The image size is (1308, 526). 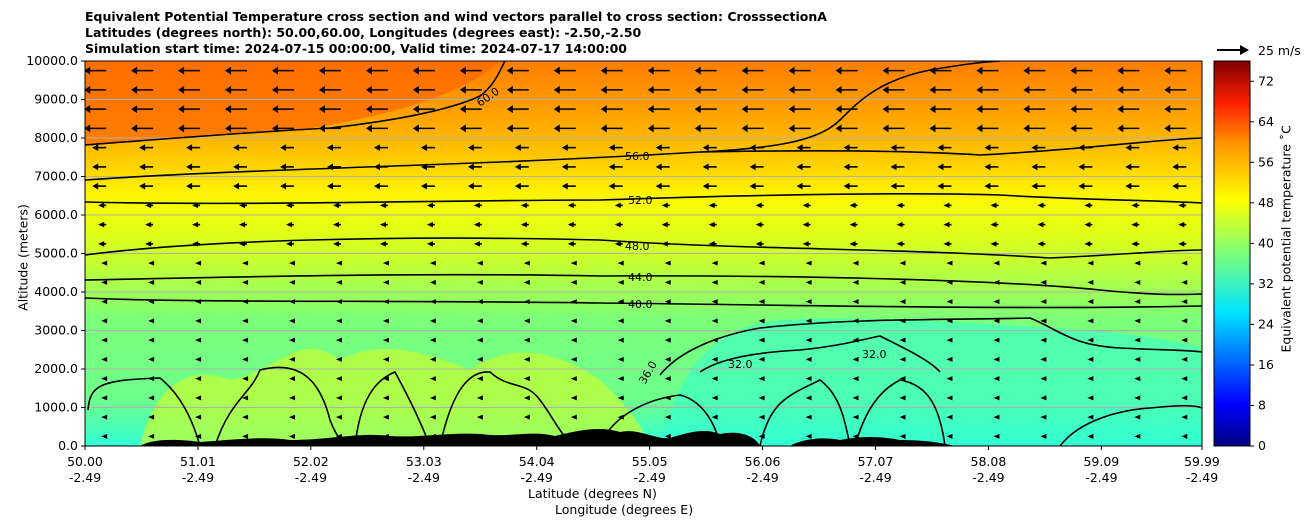 What do you see at coordinates (1130, 425) in the screenshot?
I see `contour-32b` at bounding box center [1130, 425].